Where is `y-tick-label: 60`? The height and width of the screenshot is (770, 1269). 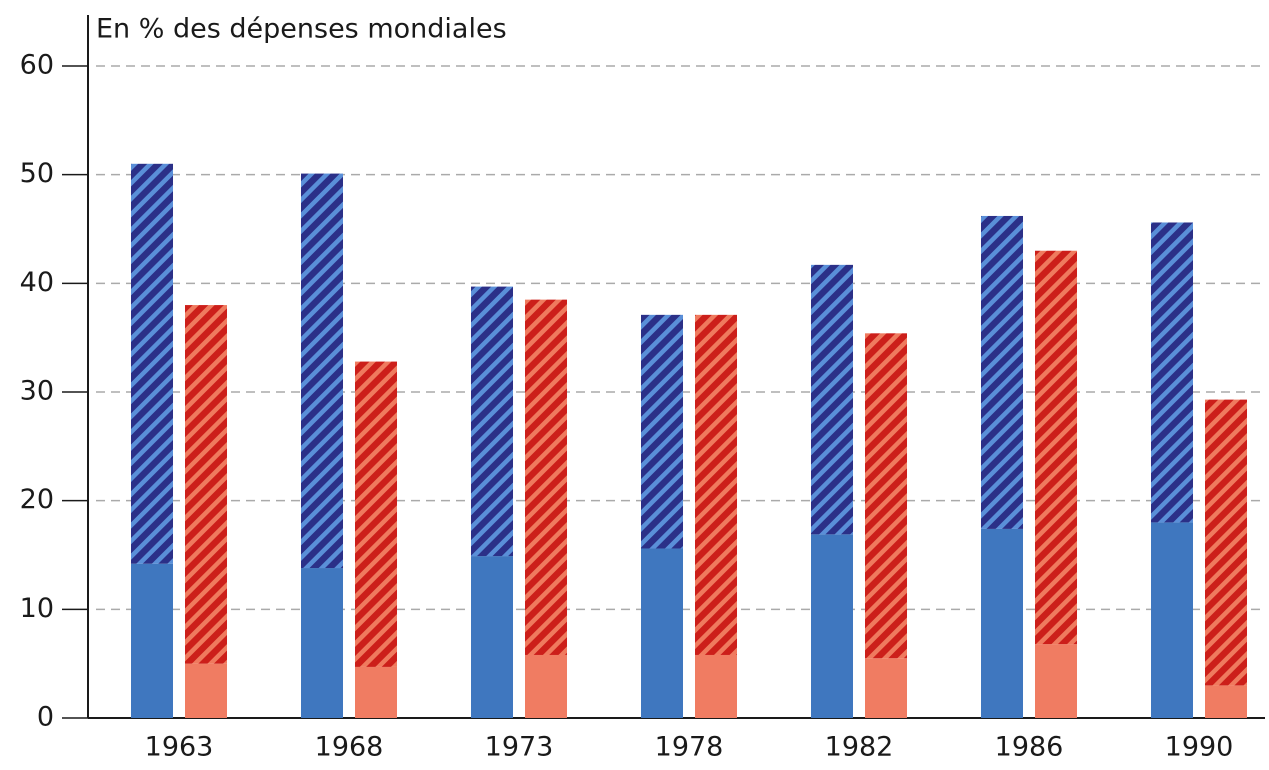
y-tick-label: 60 is located at coordinates (37, 65).